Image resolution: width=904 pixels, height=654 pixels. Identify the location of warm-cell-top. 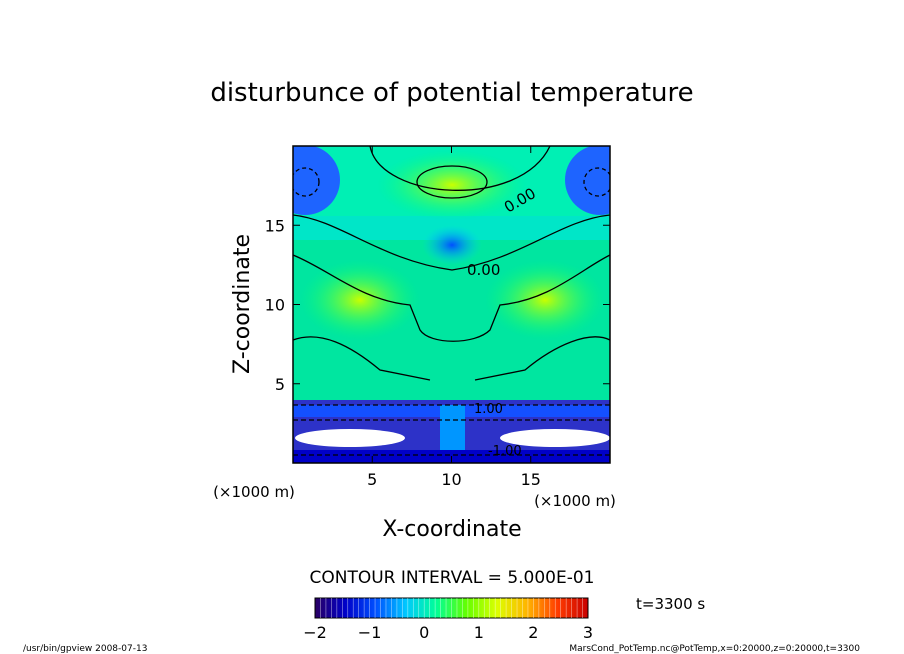
(452, 185).